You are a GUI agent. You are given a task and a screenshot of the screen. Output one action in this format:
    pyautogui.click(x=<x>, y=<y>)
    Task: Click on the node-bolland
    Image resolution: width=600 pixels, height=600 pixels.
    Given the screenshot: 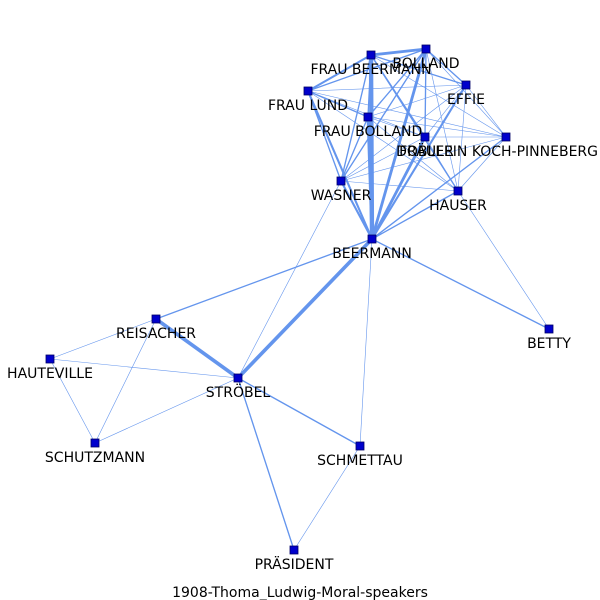 What is the action you would take?
    pyautogui.click(x=426, y=49)
    